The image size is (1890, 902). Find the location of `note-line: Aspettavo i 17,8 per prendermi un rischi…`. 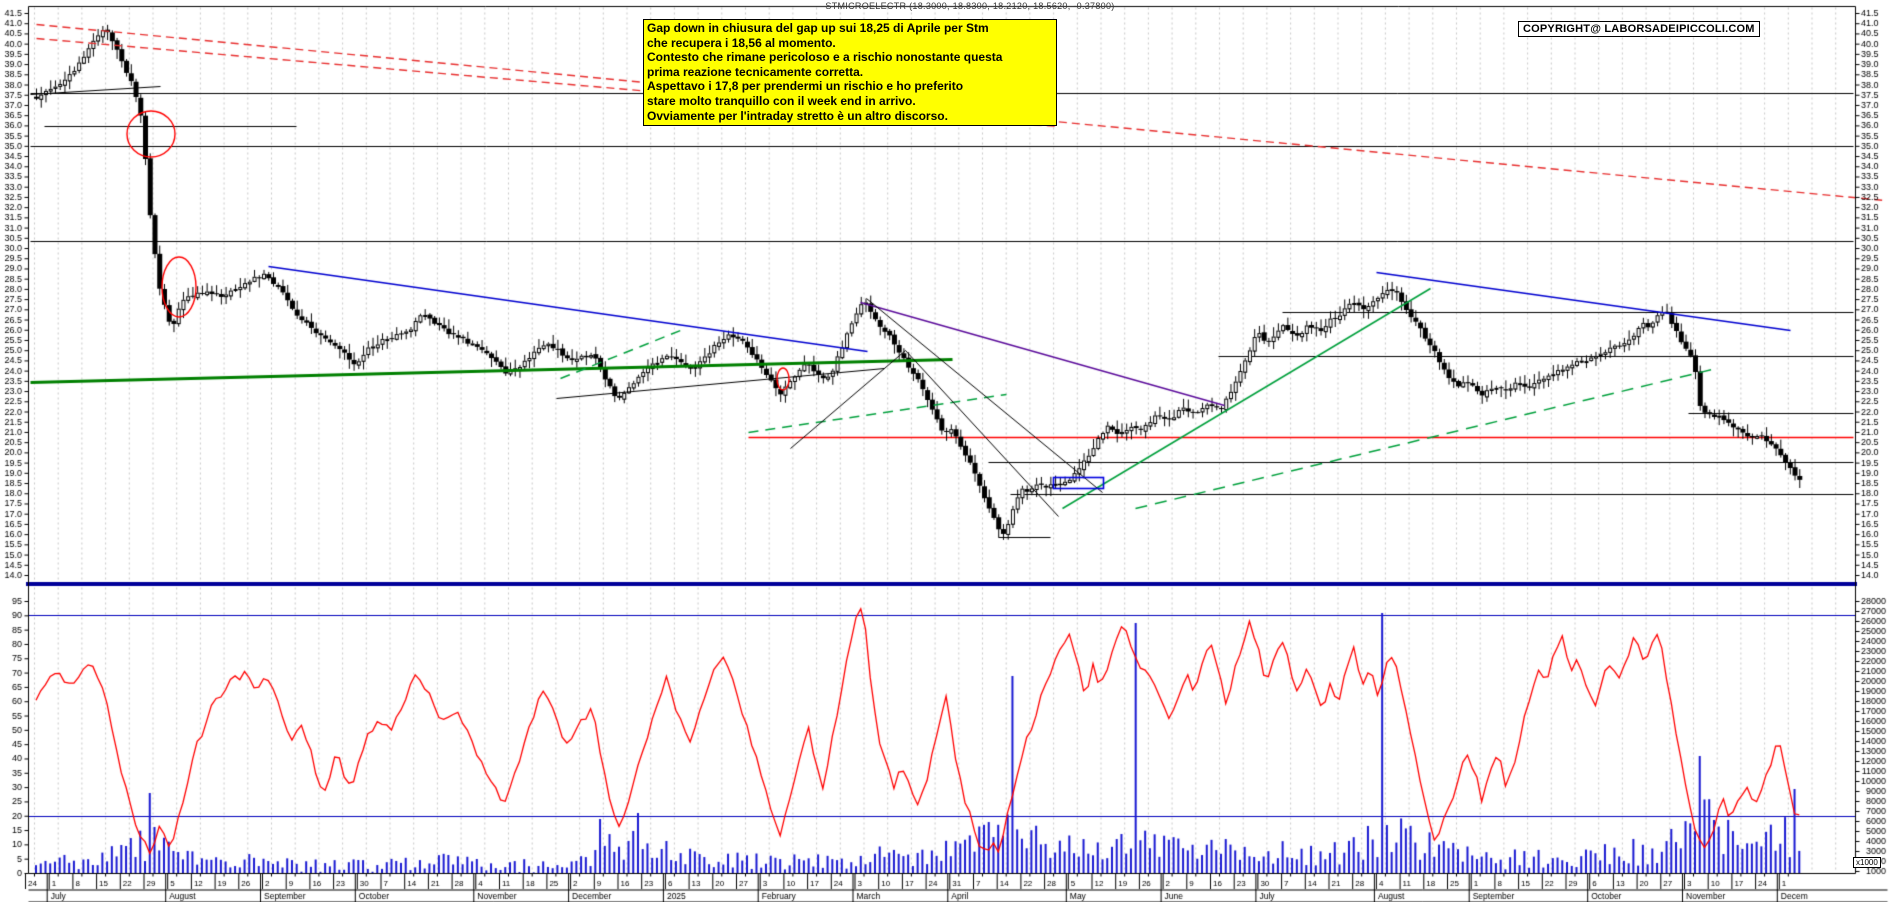

note-line: Aspettavo i 17,8 per prendermi un rischi… is located at coordinates (805, 86).